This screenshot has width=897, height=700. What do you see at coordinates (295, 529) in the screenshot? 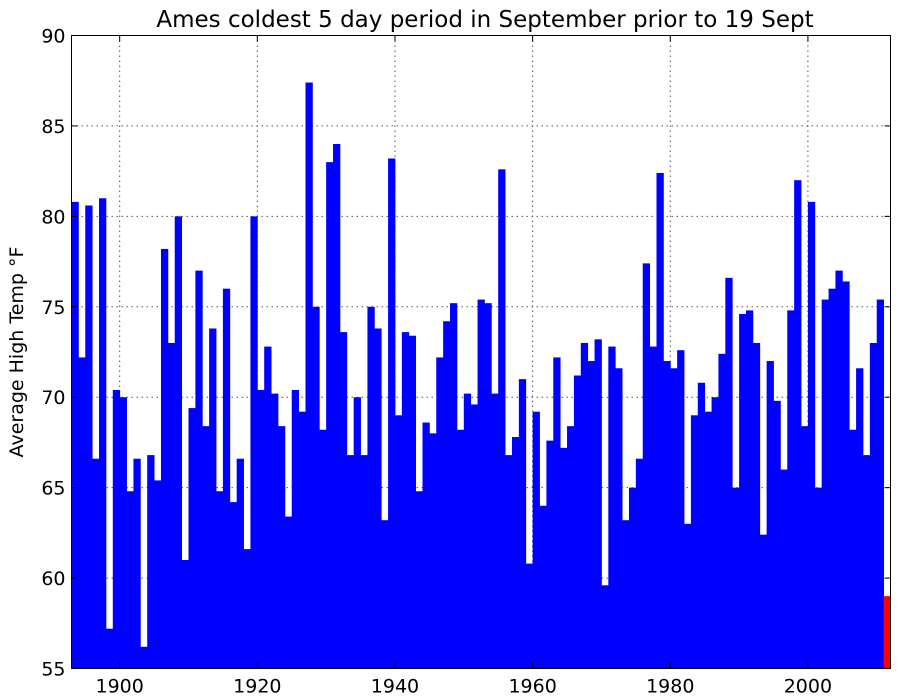
I see `bar-1925` at bounding box center [295, 529].